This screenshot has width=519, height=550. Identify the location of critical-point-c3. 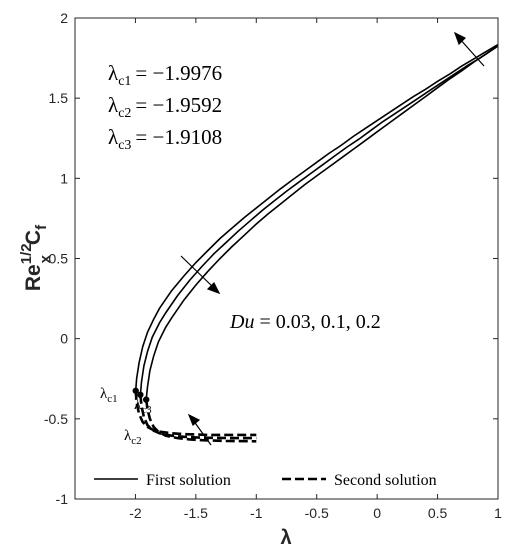
(146, 399).